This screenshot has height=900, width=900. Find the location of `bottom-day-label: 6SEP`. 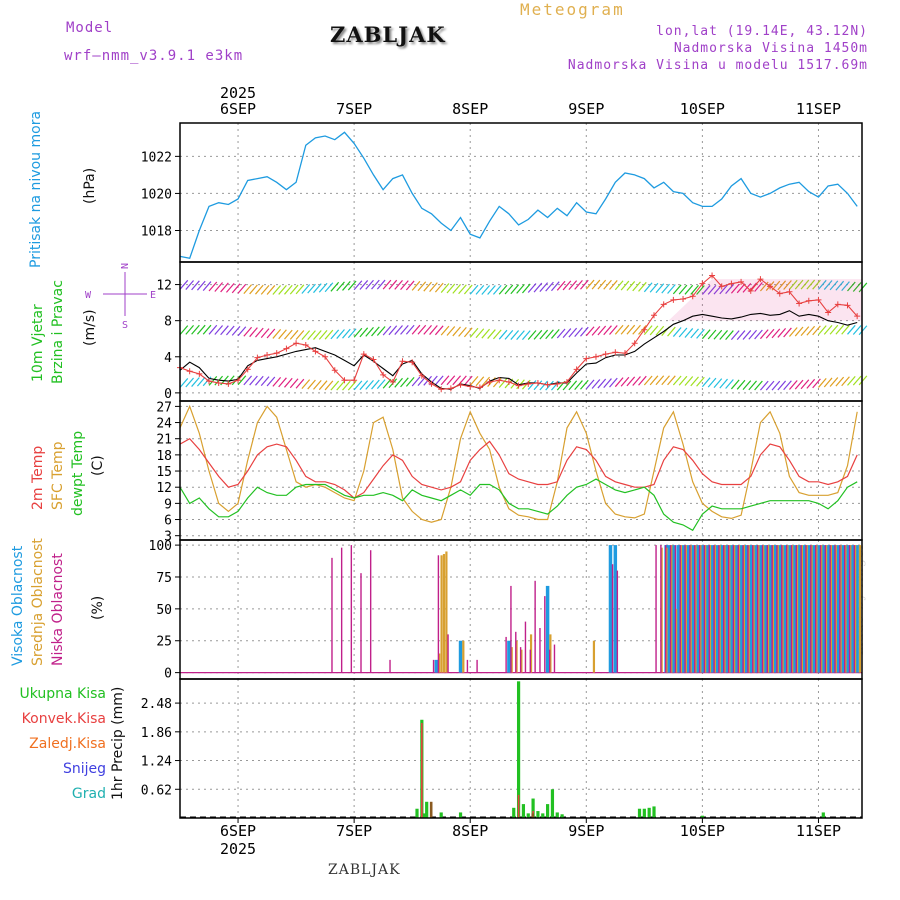

bottom-day-label: 6SEP is located at coordinates (238, 831).